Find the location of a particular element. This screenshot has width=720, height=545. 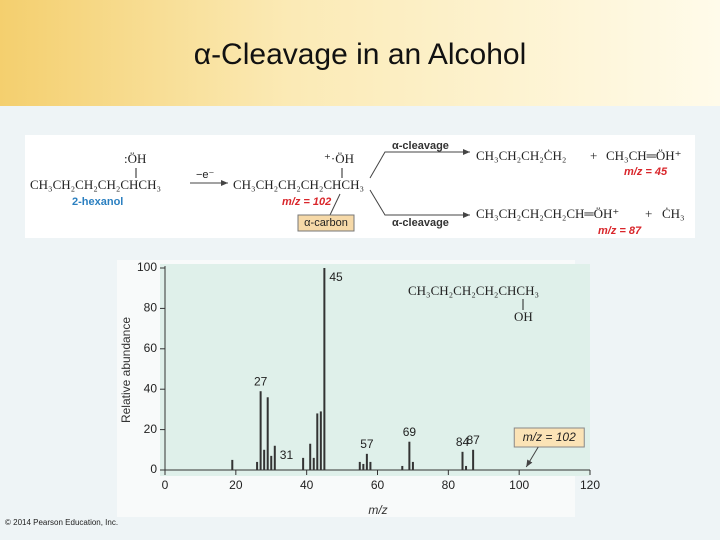

reactant-name: 2-hexanol is located at coordinates (97, 202).